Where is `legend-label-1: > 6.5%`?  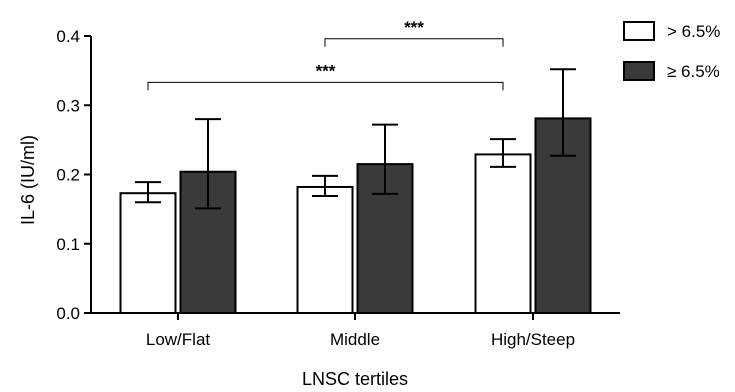
legend-label-1: > 6.5% is located at coordinates (693, 31).